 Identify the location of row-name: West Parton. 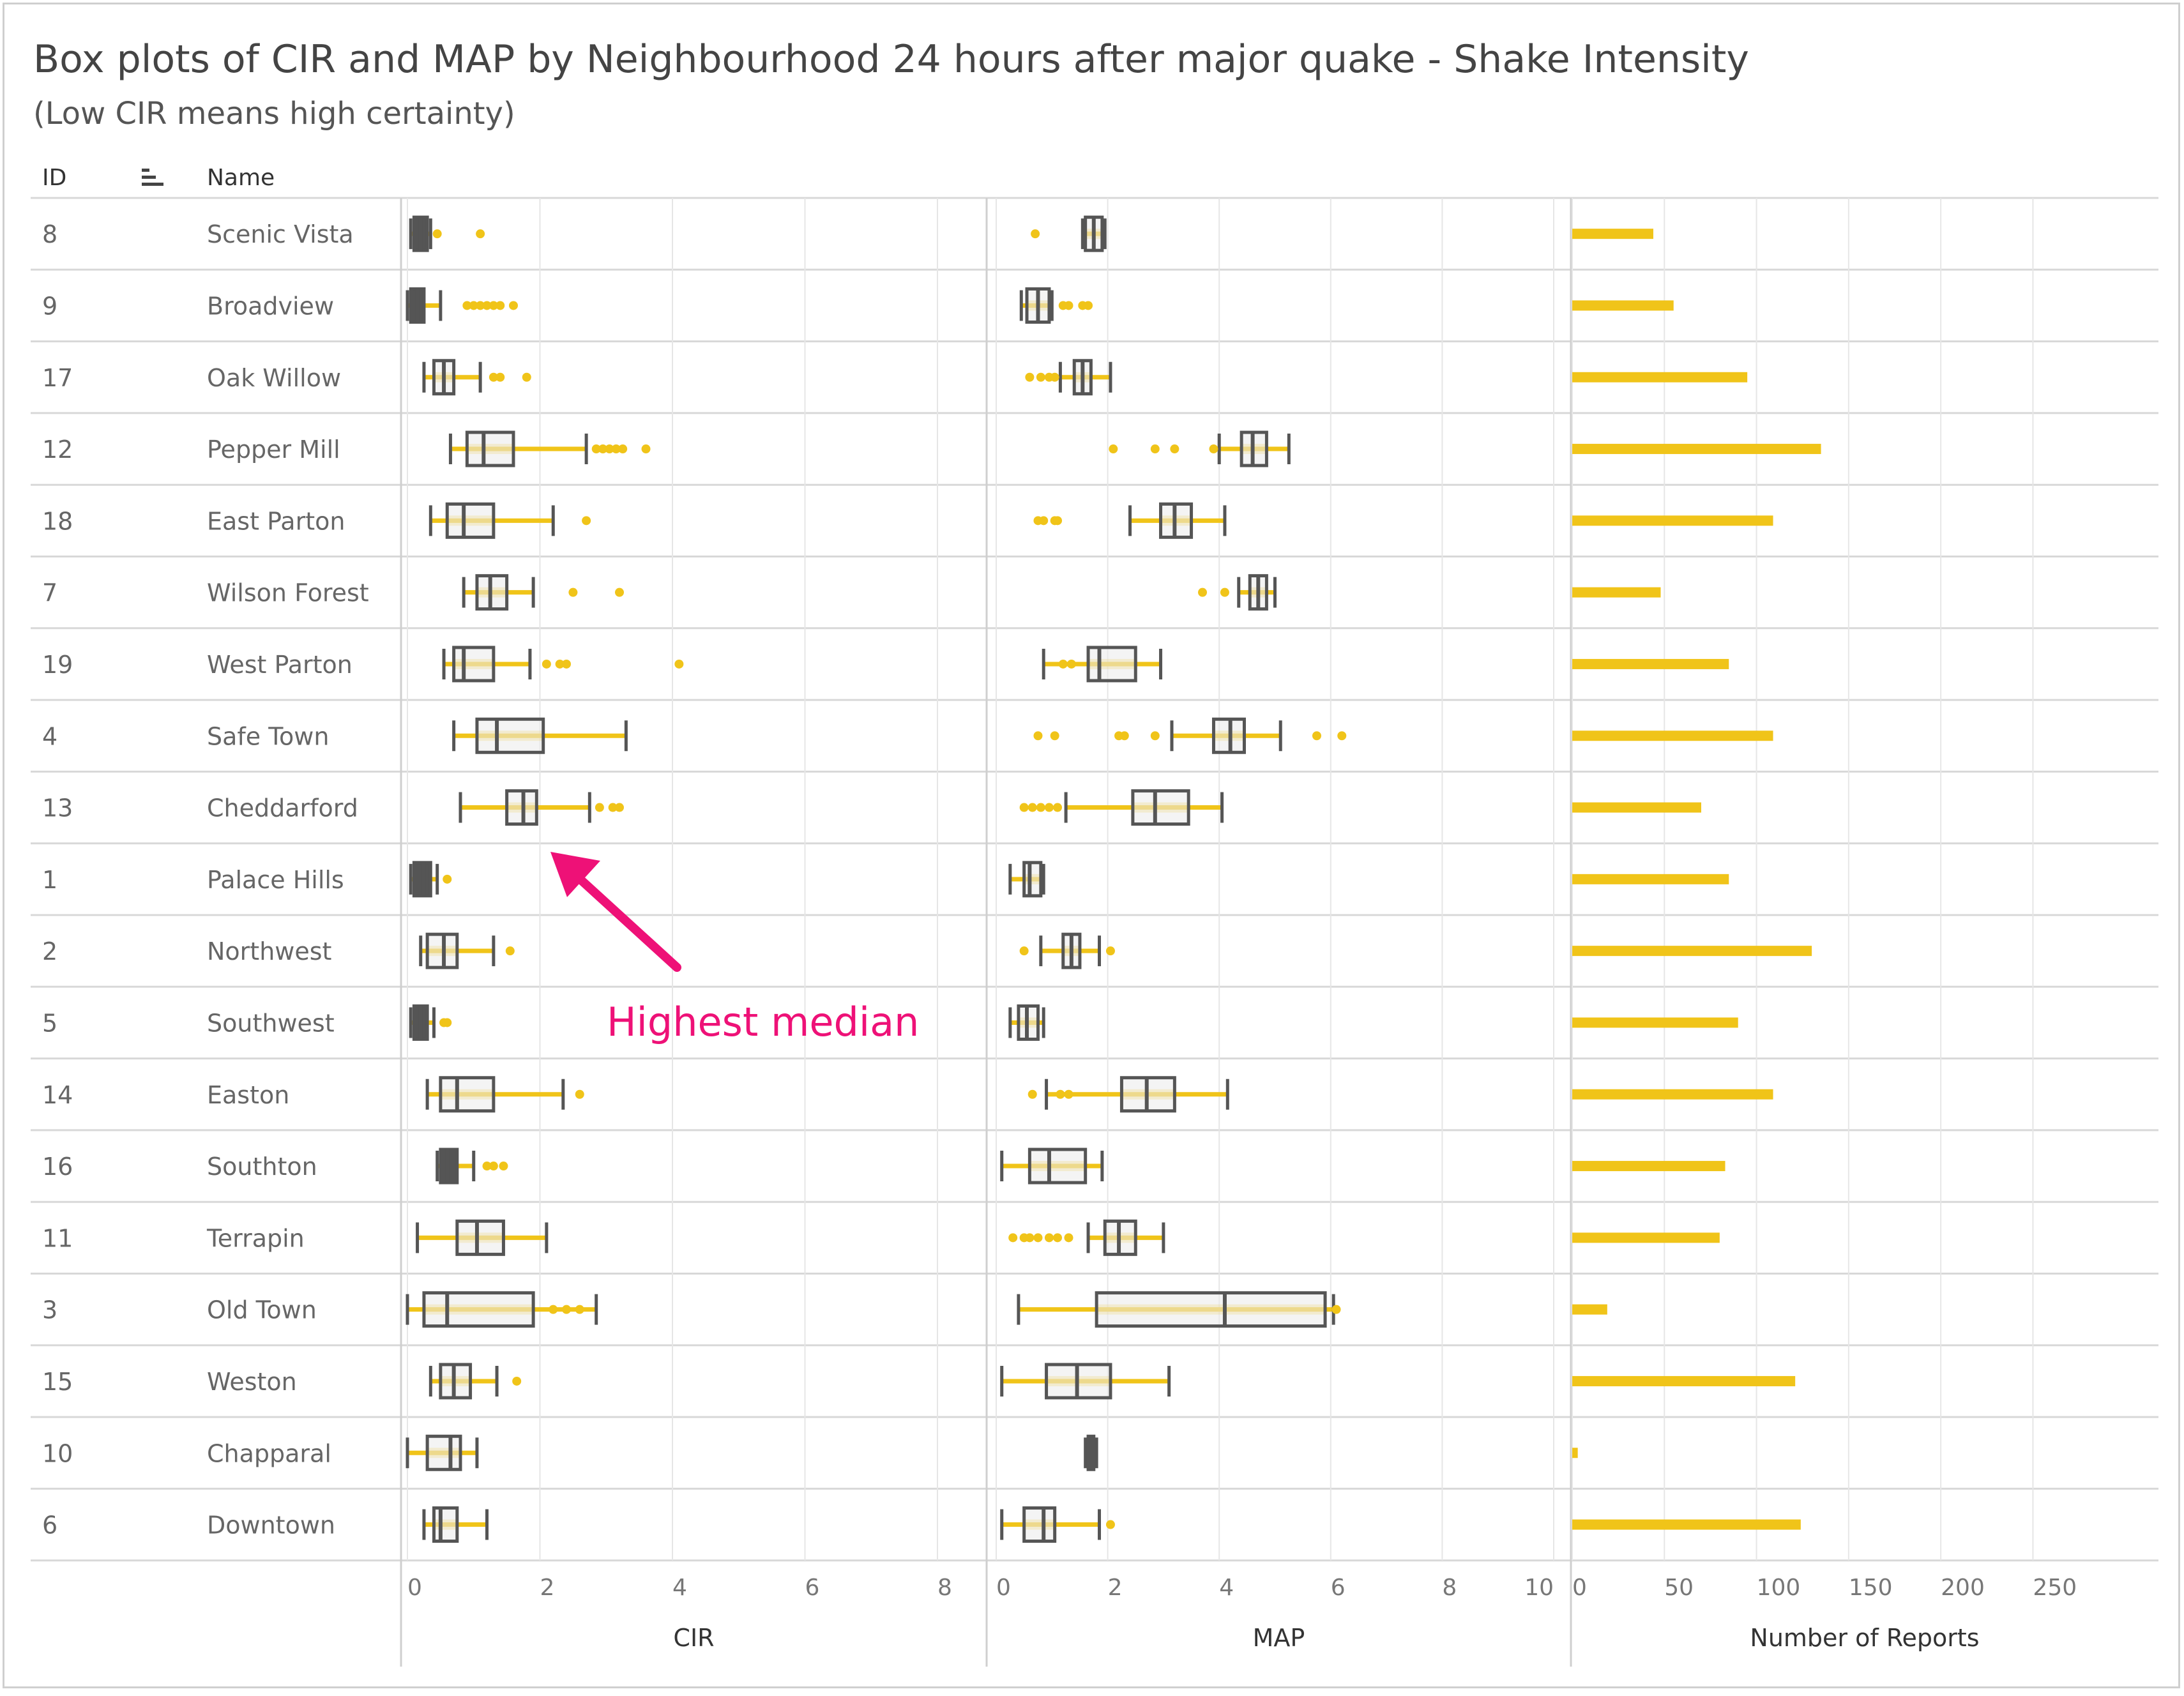
(280, 665).